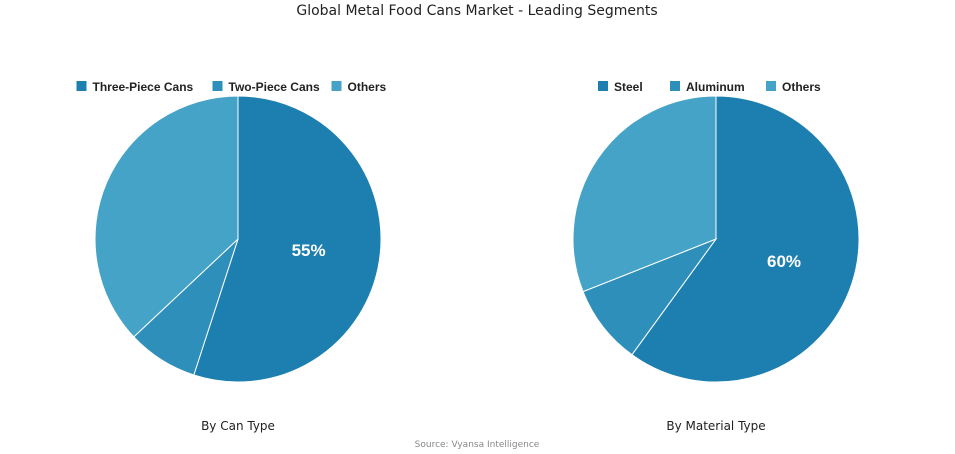 This screenshot has width=955, height=454. What do you see at coordinates (784, 261) in the screenshot?
I see `data-label-steel: 60%` at bounding box center [784, 261].